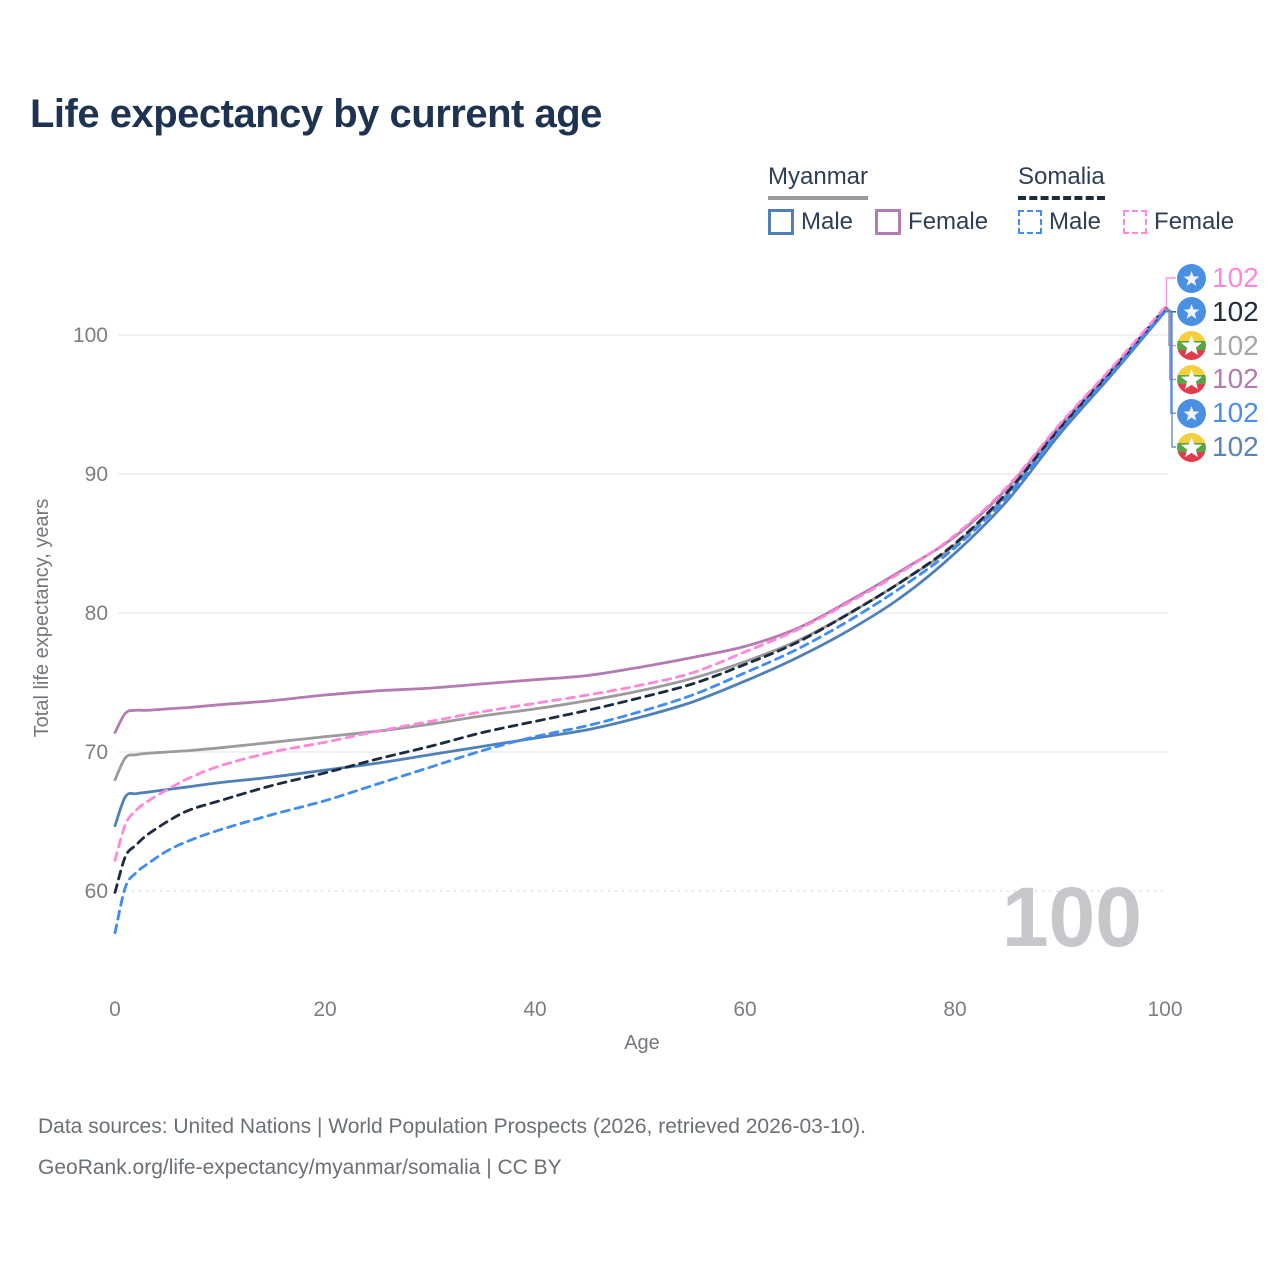  Describe the element at coordinates (1072, 917) in the screenshot. I see `age-counter-watermark: 100` at that location.